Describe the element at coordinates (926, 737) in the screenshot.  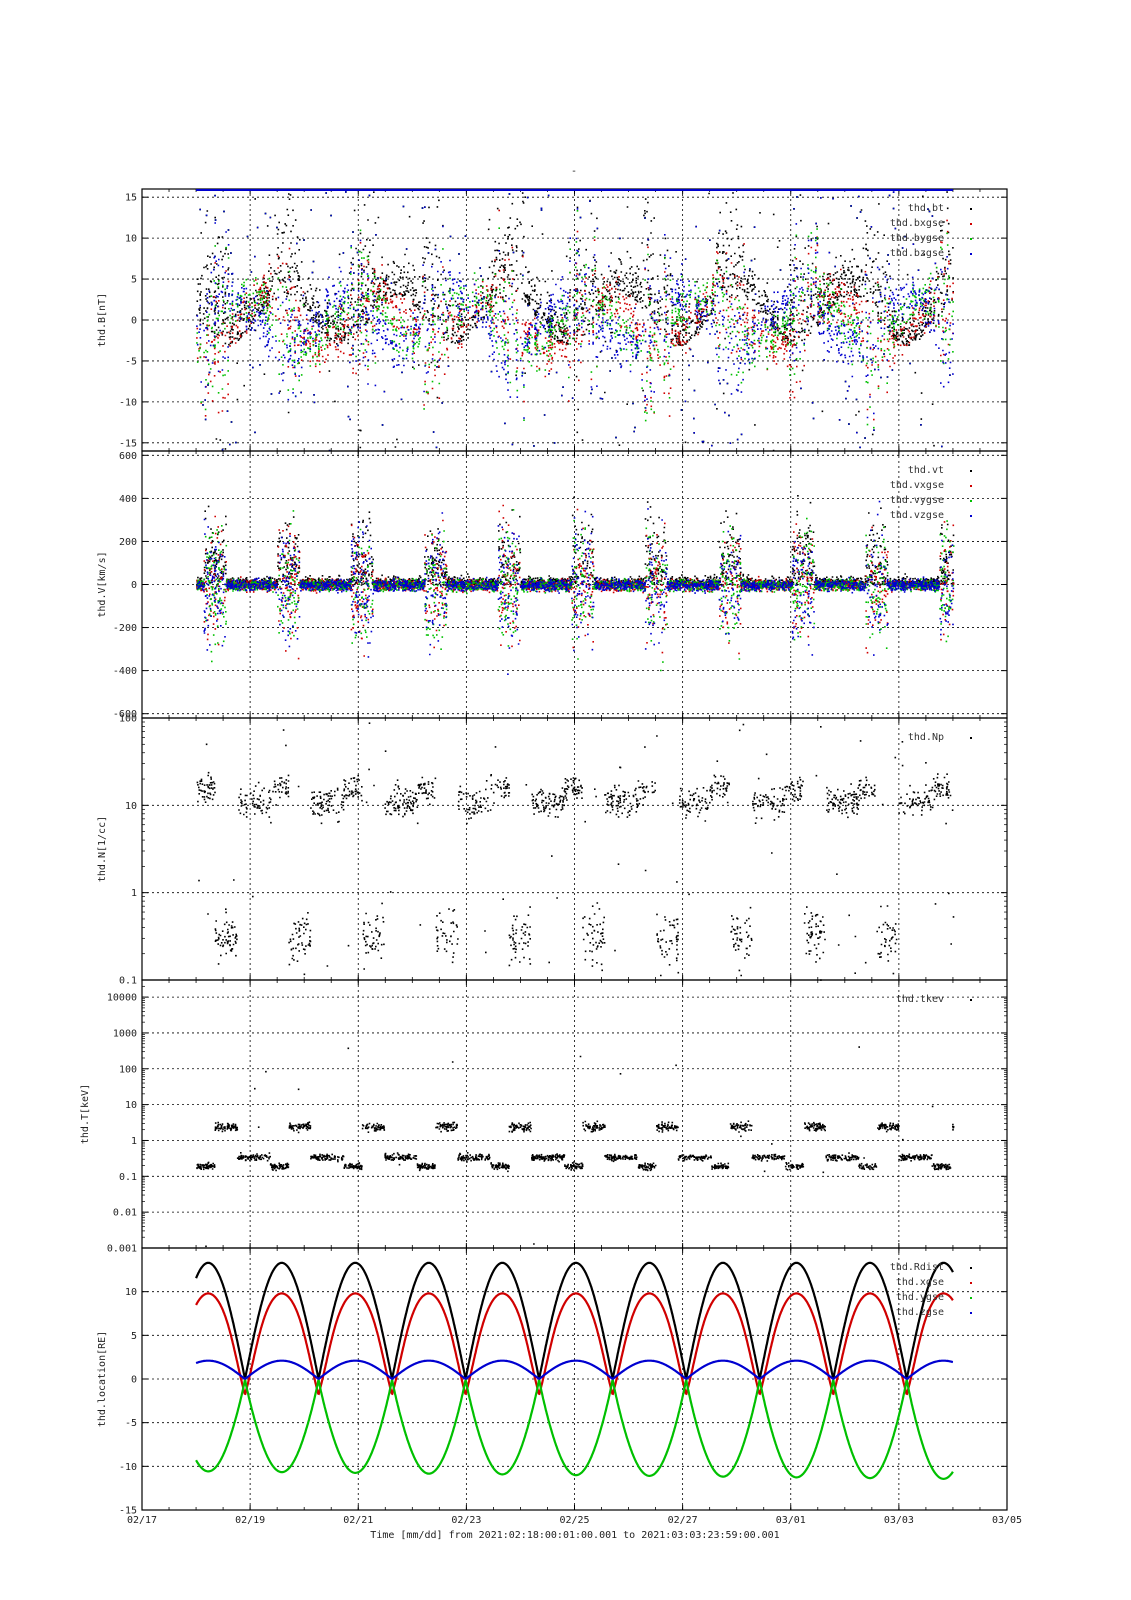
I see `legend-entry: thd.Np` at that location.